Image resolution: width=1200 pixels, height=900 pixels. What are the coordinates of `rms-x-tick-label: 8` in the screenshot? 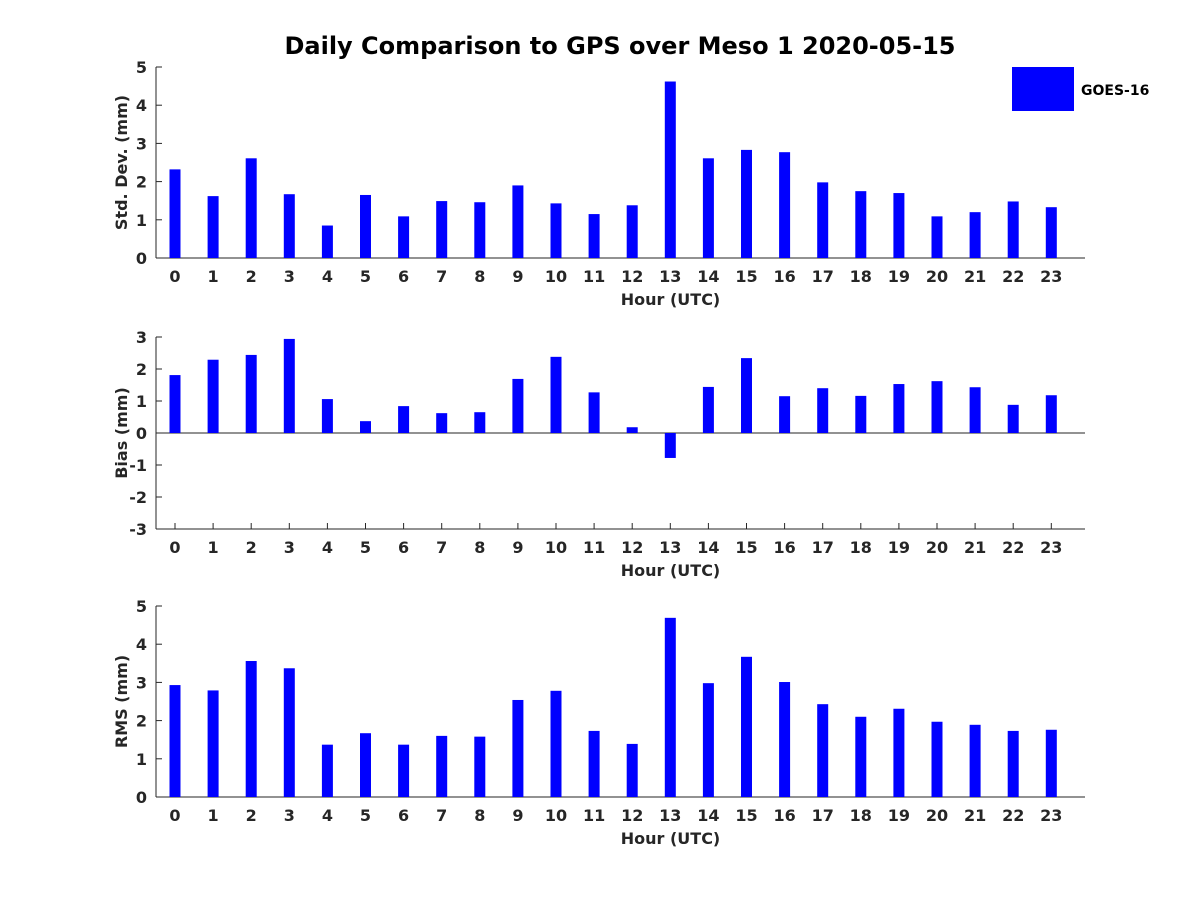 It's located at (479, 815).